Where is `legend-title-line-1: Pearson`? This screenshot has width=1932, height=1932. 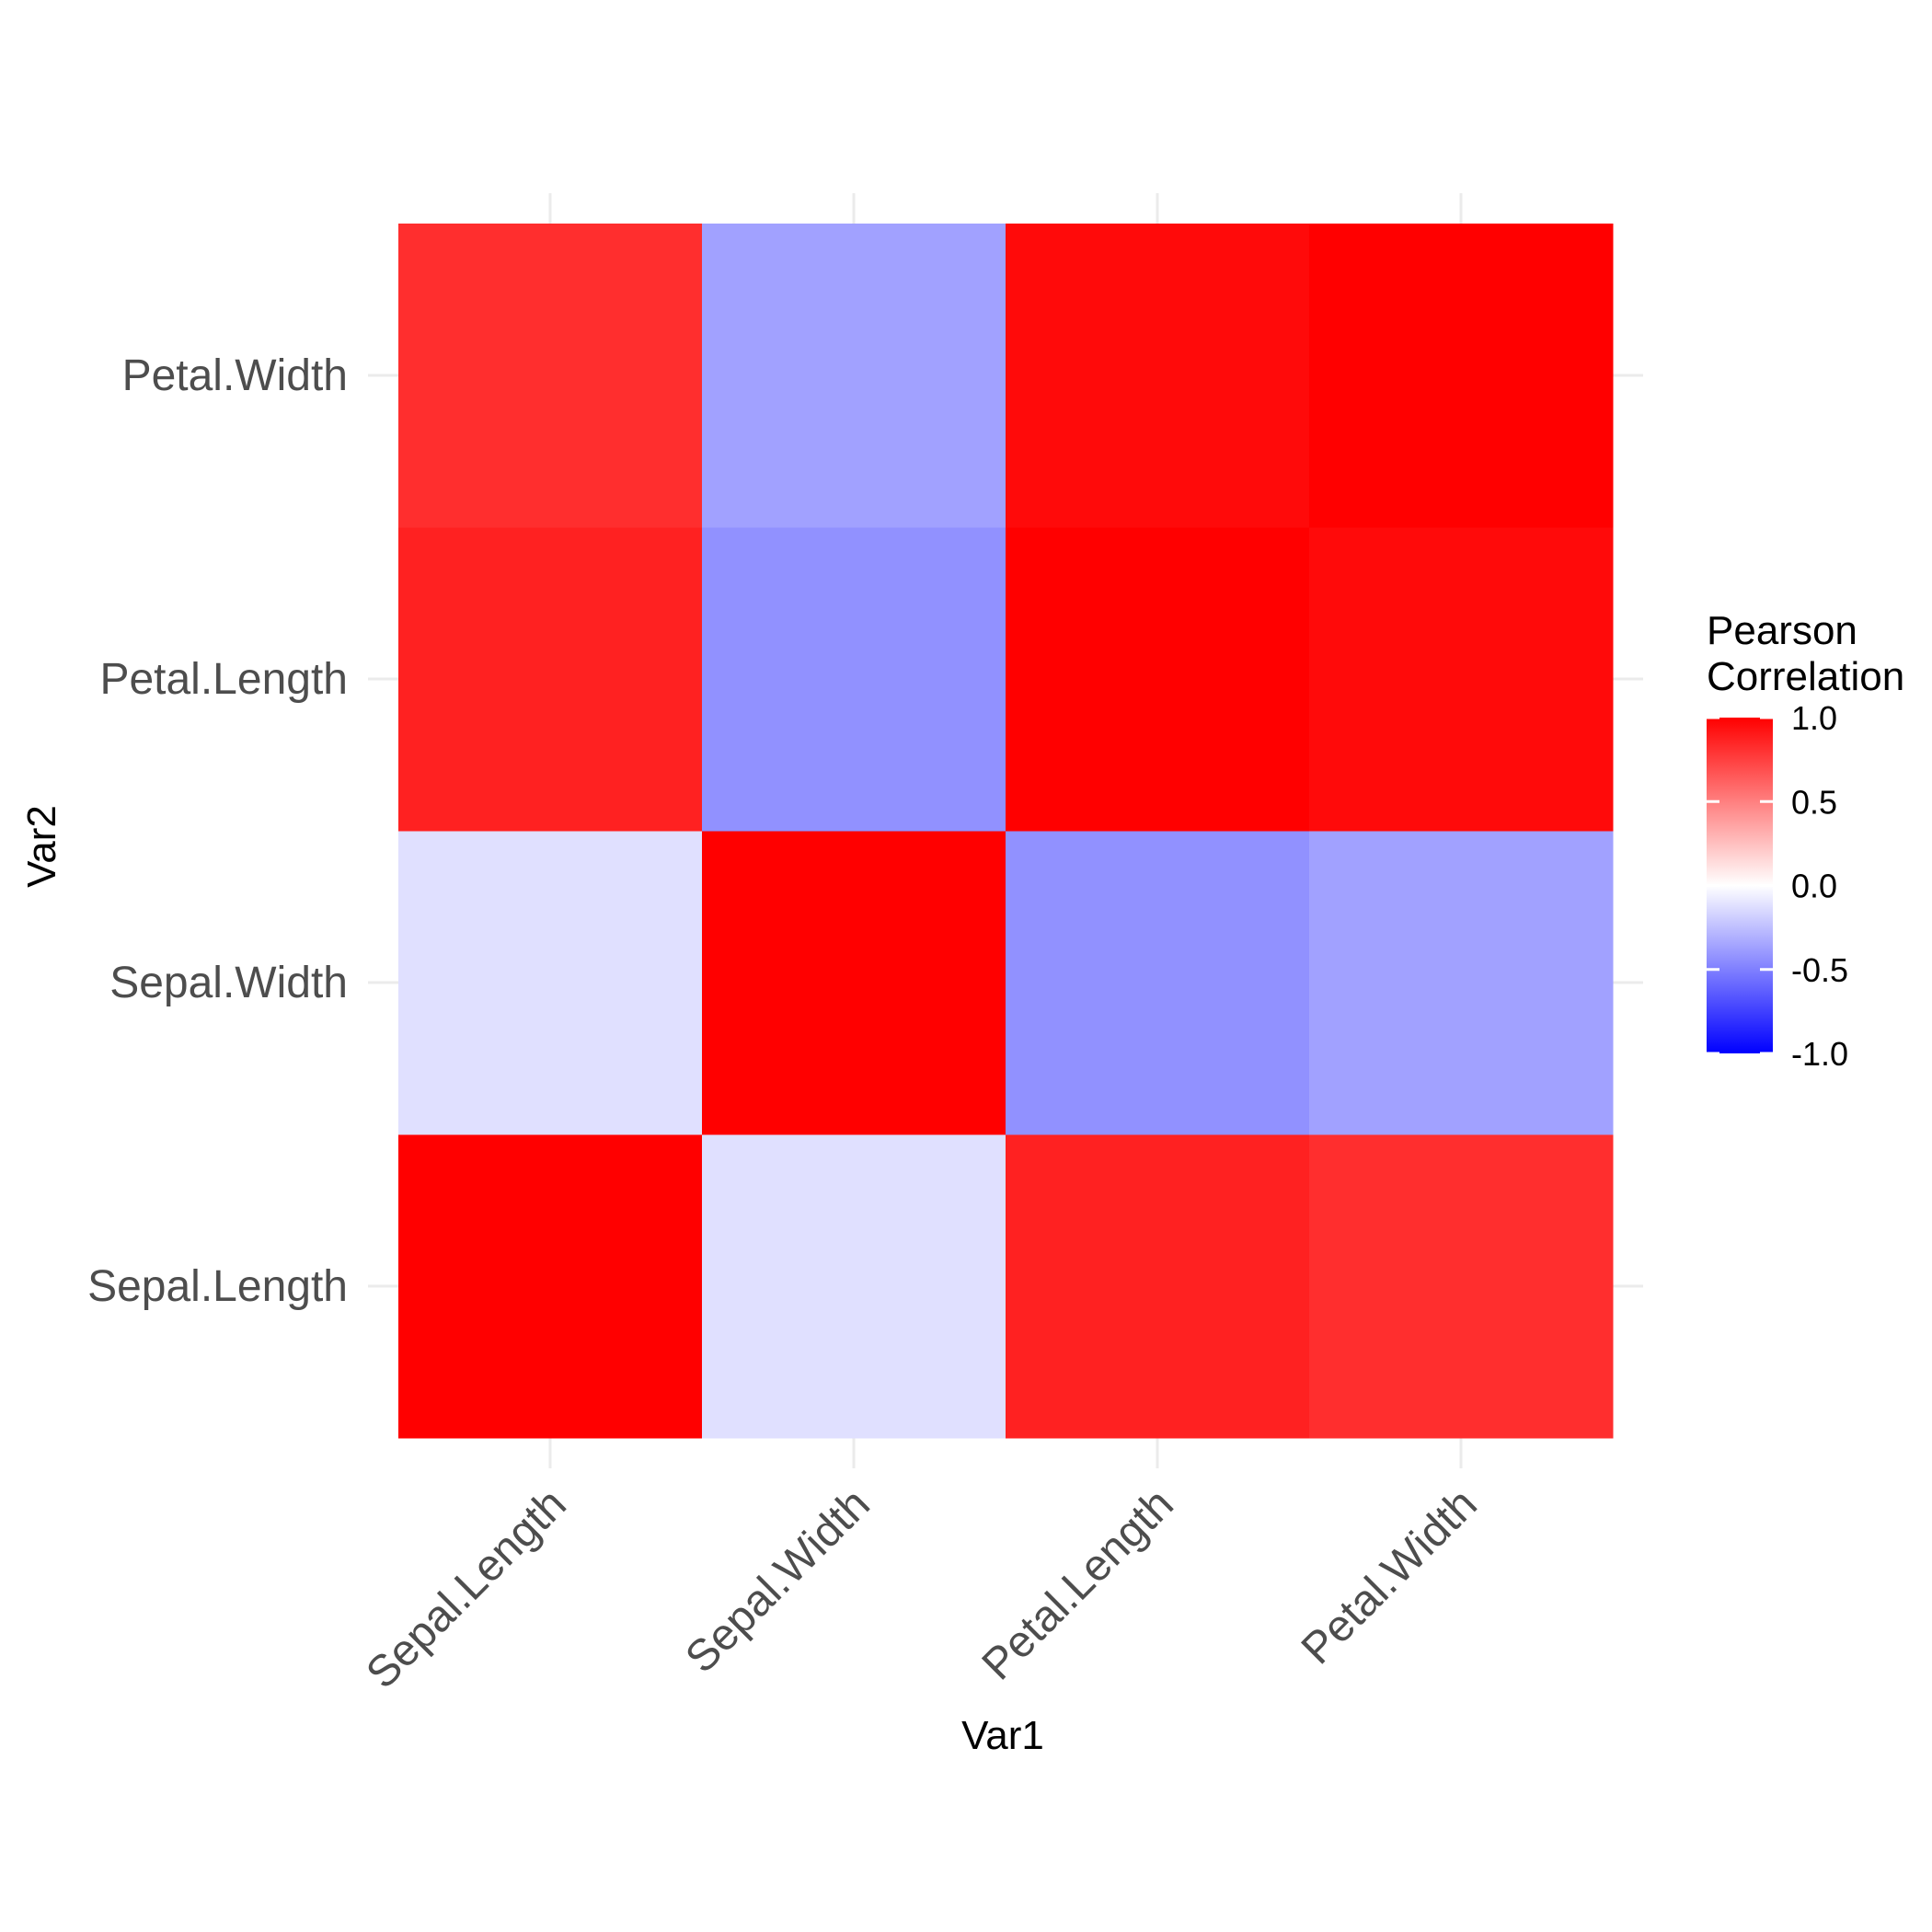 legend-title-line-1: Pearson is located at coordinates (1782, 630).